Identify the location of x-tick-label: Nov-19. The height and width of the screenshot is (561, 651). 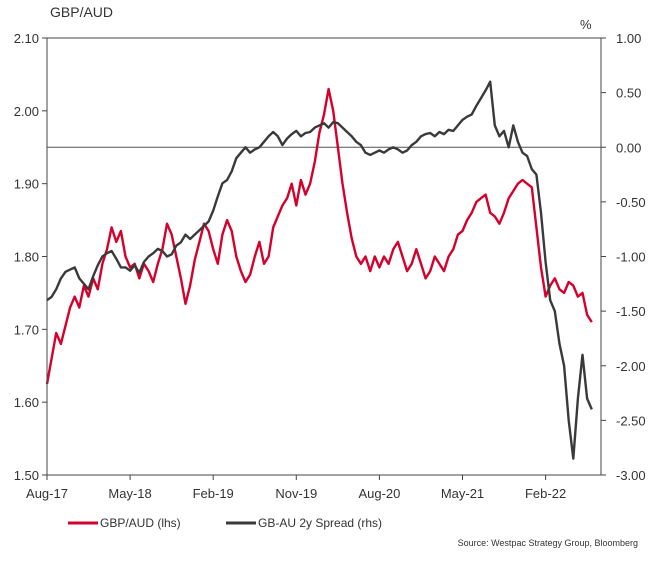
(296, 493).